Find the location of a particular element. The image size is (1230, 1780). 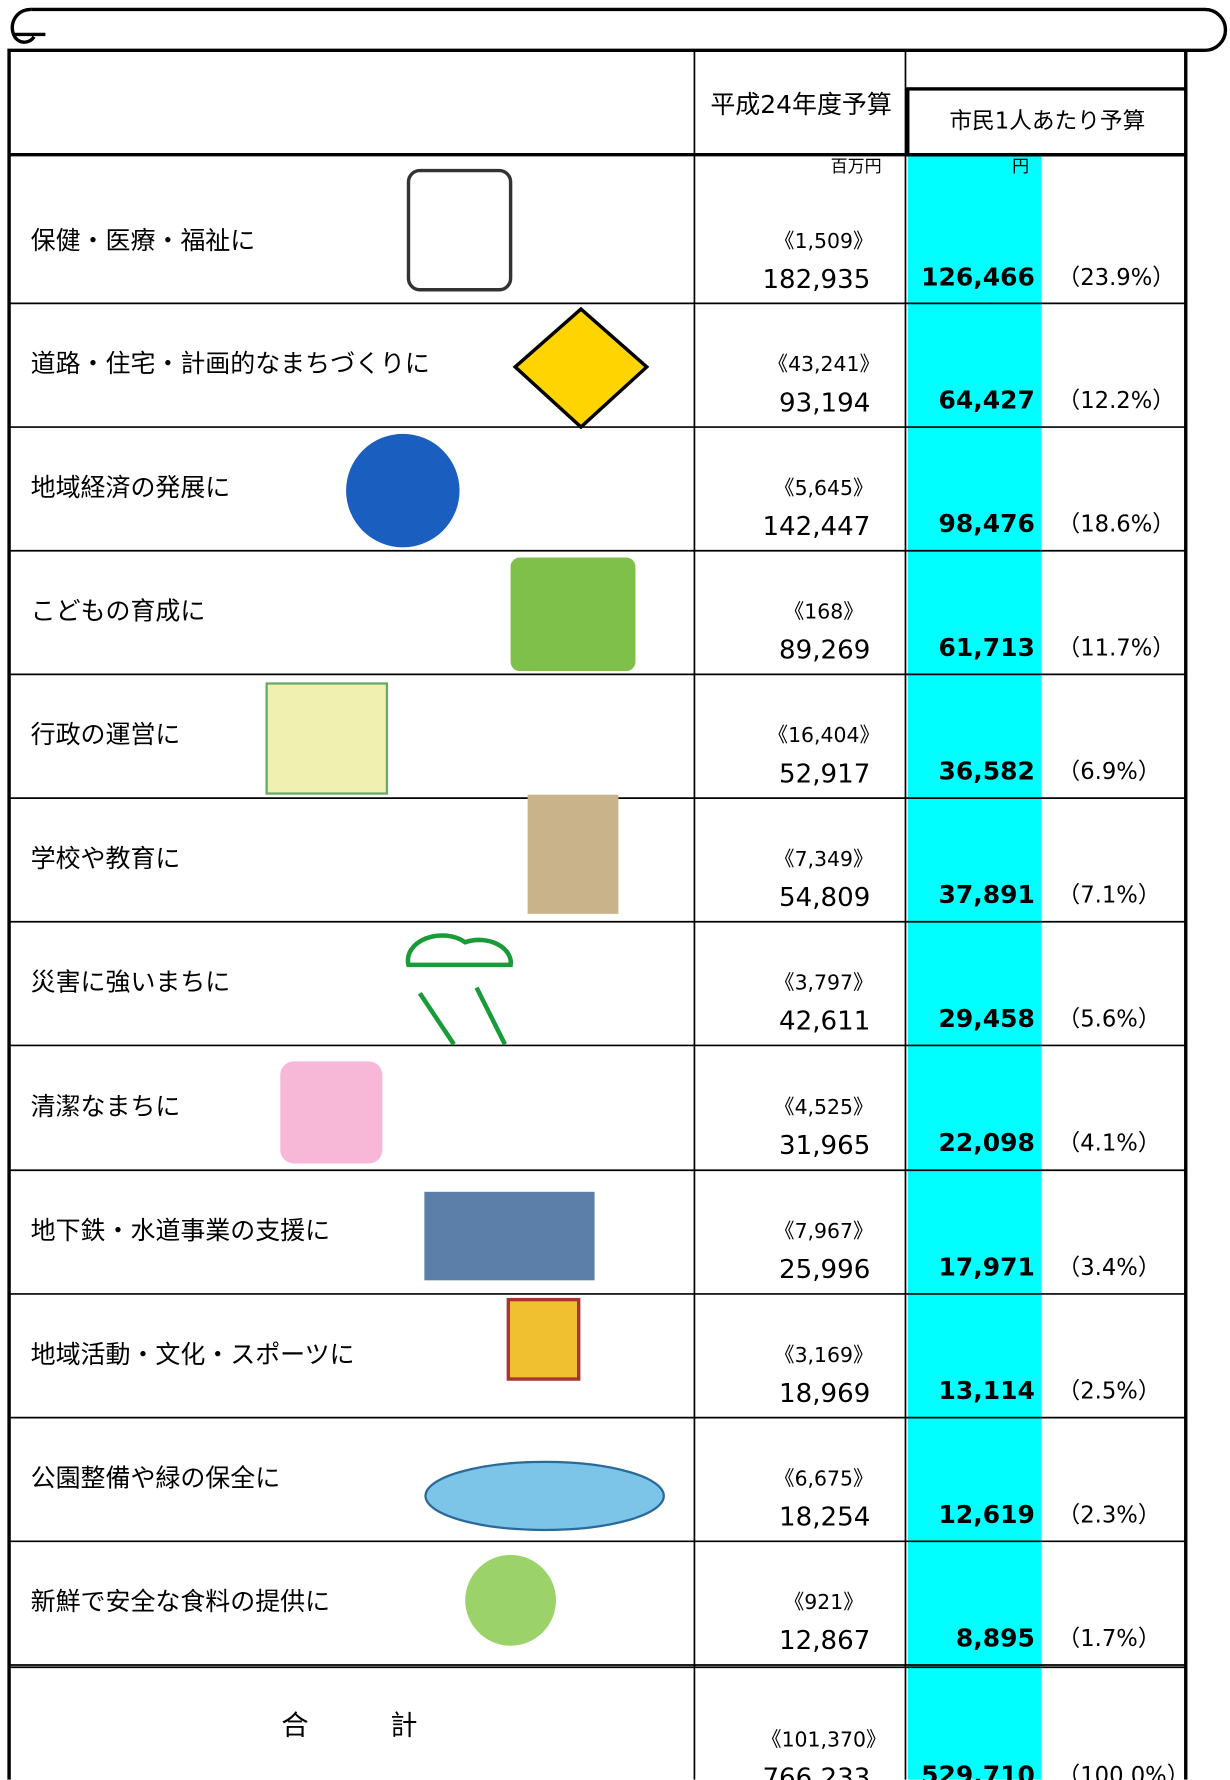

budget-value: 31,965 is located at coordinates (824, 1146).